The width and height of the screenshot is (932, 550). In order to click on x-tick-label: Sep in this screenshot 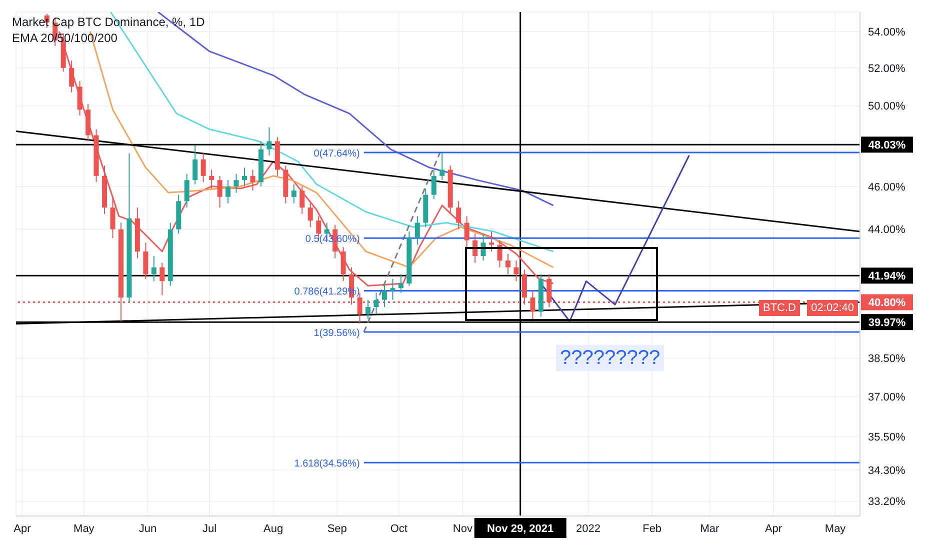, I will do `click(337, 528)`.